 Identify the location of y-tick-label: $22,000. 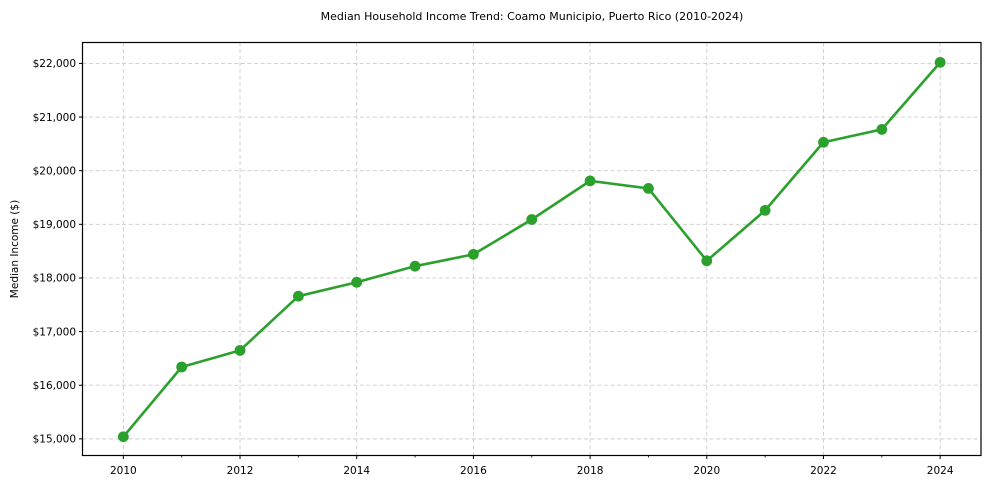
(54, 64).